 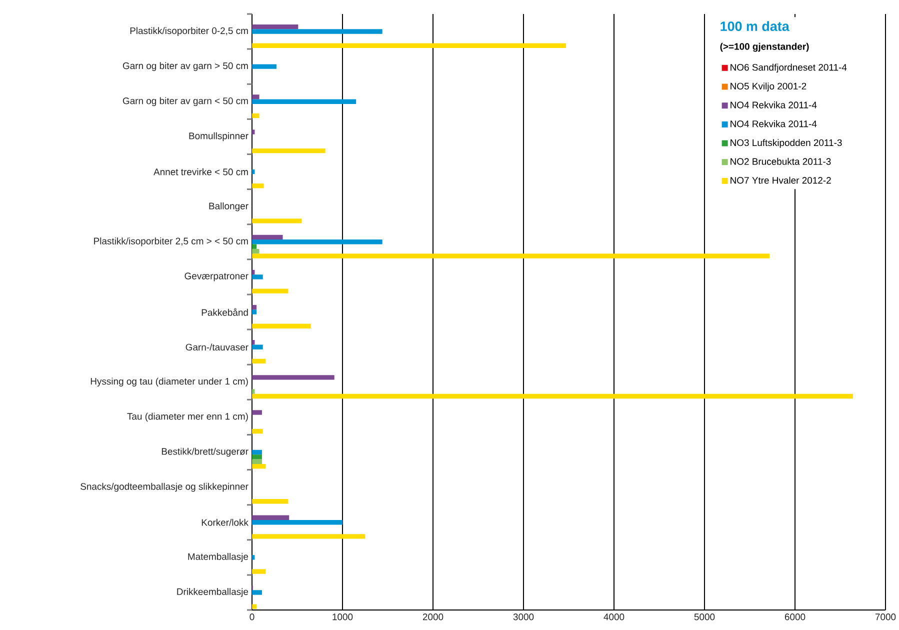 I want to click on x-tick-label: 4000, so click(x=614, y=617).